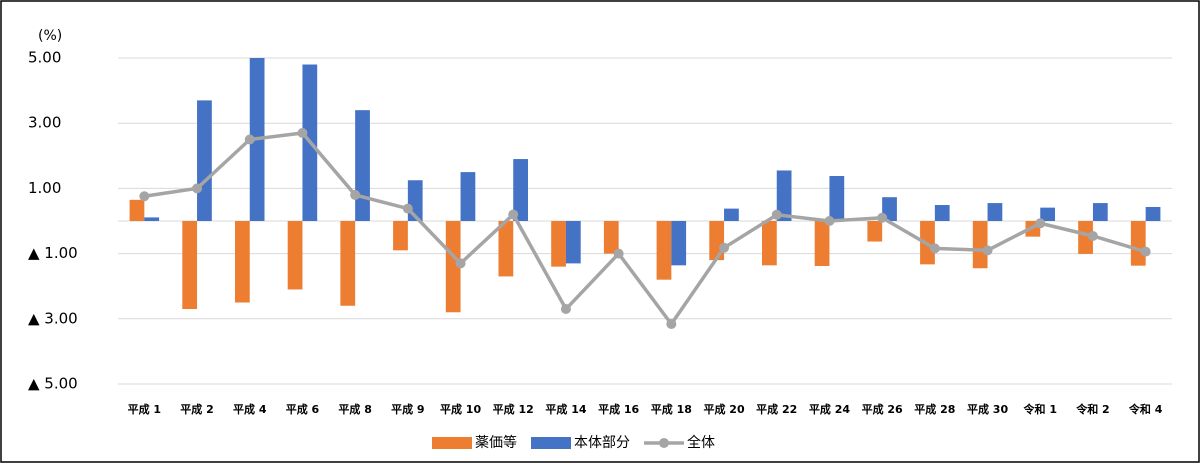 The height and width of the screenshot is (463, 1200). Describe the element at coordinates (303, 409) in the screenshot. I see `x-tick-label: 平成 6` at that location.